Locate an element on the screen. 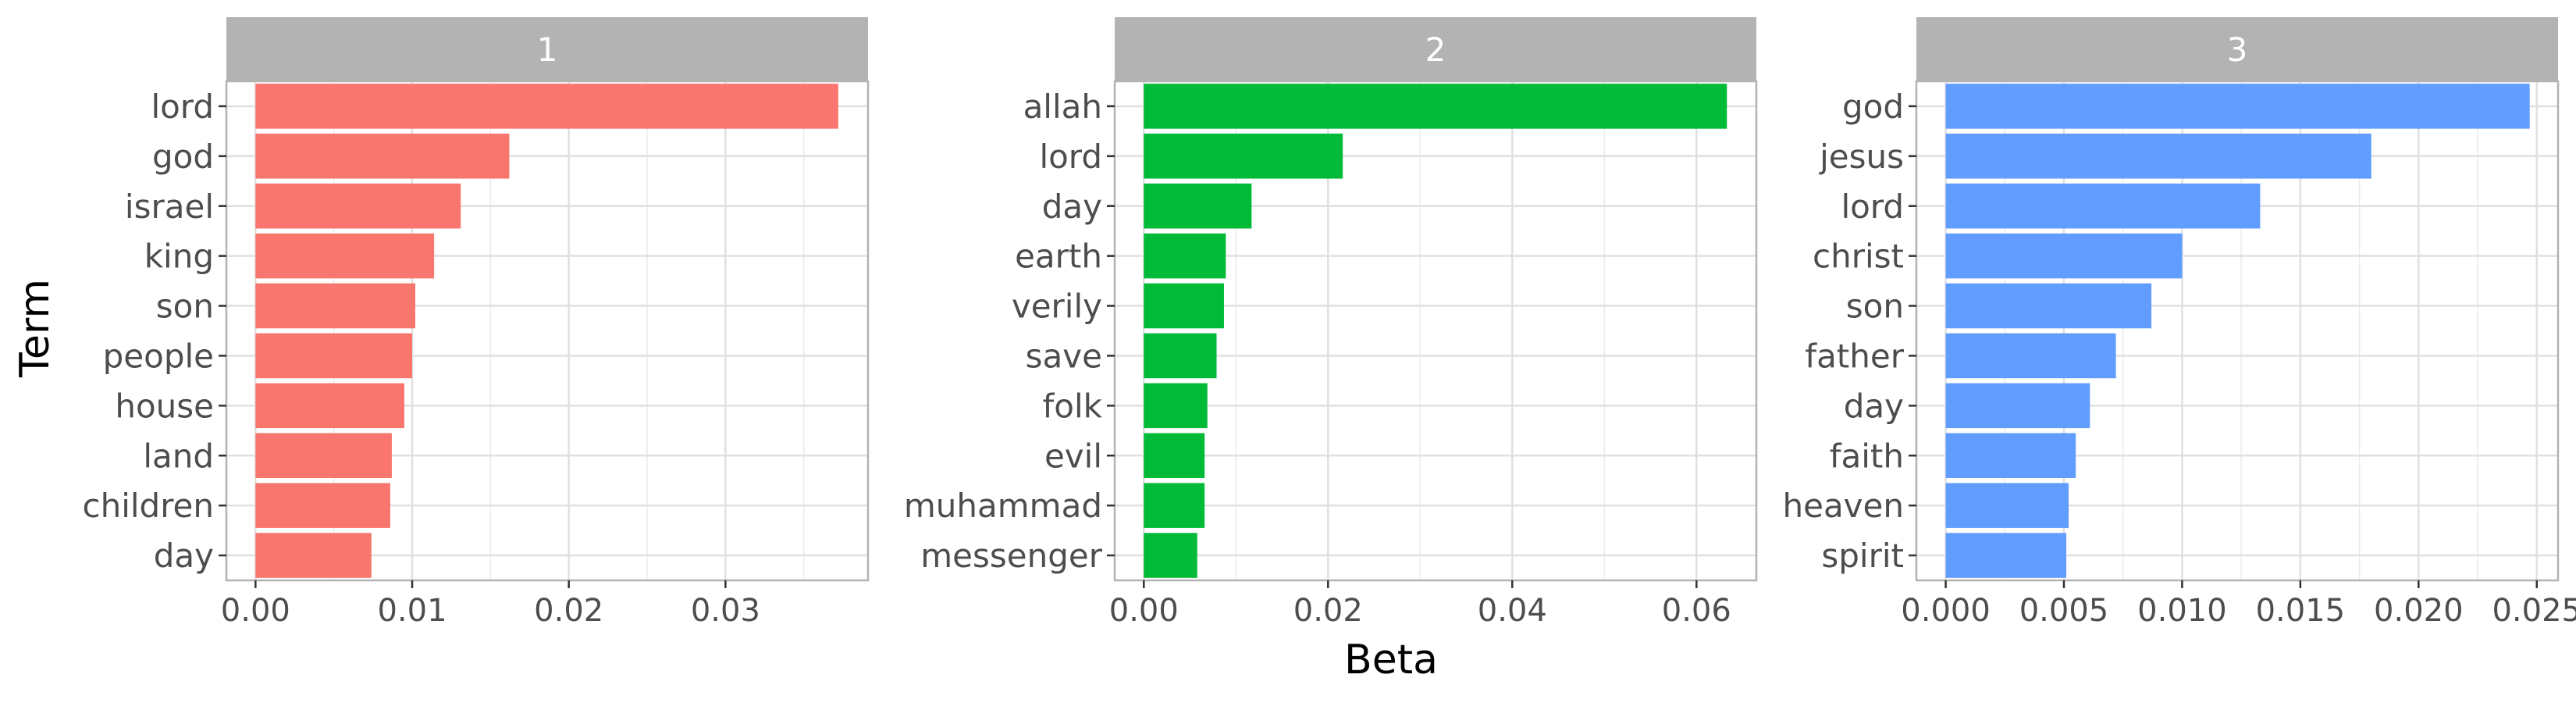 This screenshot has height=703, width=2576. x-axis-title: Beta is located at coordinates (1391, 660).